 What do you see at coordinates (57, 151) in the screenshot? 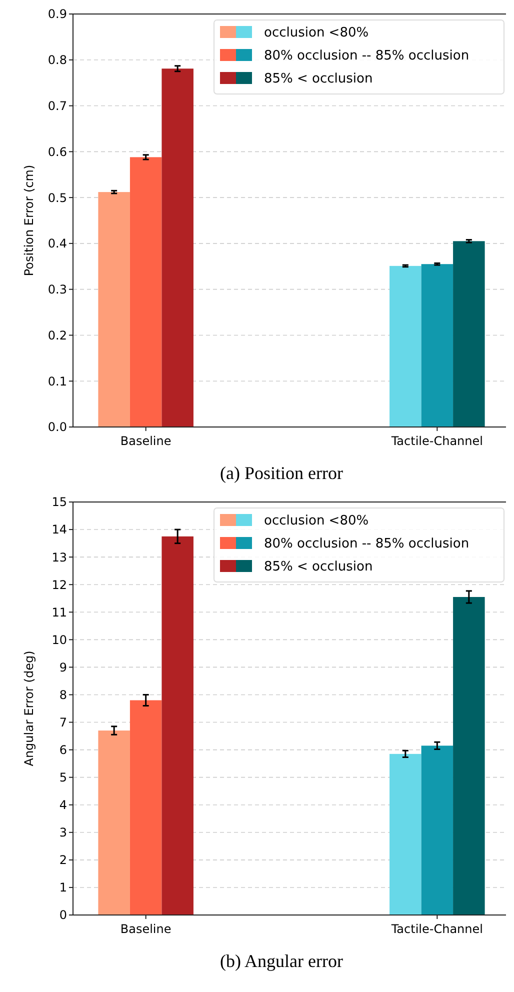
I see `y-tick-label: 0.6` at bounding box center [57, 151].